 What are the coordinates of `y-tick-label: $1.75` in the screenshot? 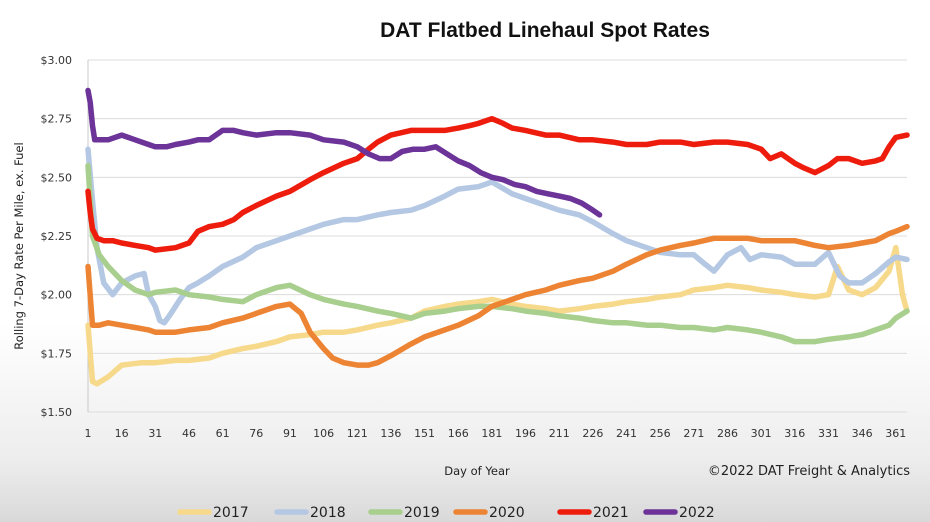 It's located at (57, 353).